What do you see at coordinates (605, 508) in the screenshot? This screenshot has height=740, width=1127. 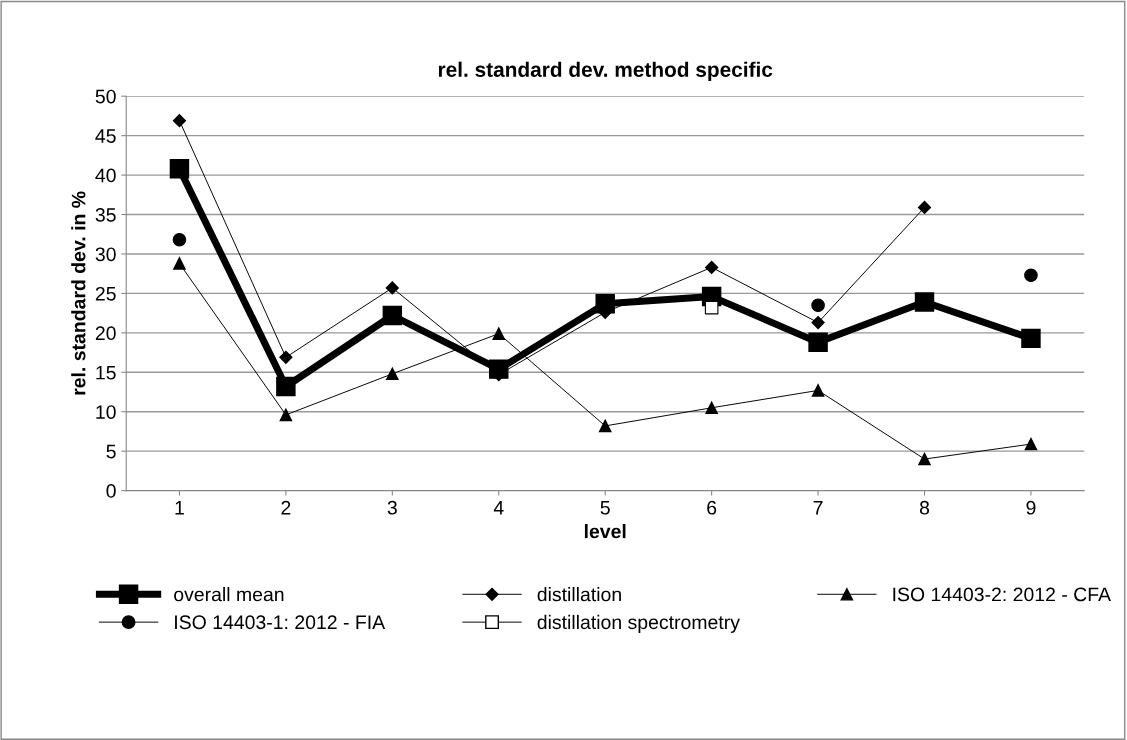 I see `x-tick-label: 5` at bounding box center [605, 508].